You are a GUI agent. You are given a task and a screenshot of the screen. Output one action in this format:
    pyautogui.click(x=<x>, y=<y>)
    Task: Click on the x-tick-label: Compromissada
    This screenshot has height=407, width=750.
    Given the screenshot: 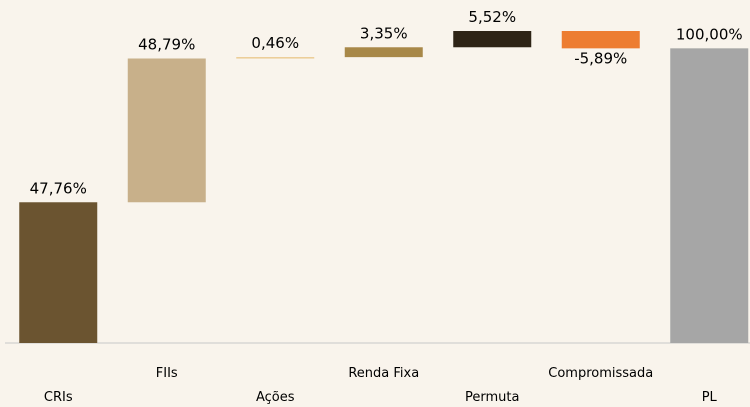 What is the action you would take?
    pyautogui.click(x=600, y=373)
    